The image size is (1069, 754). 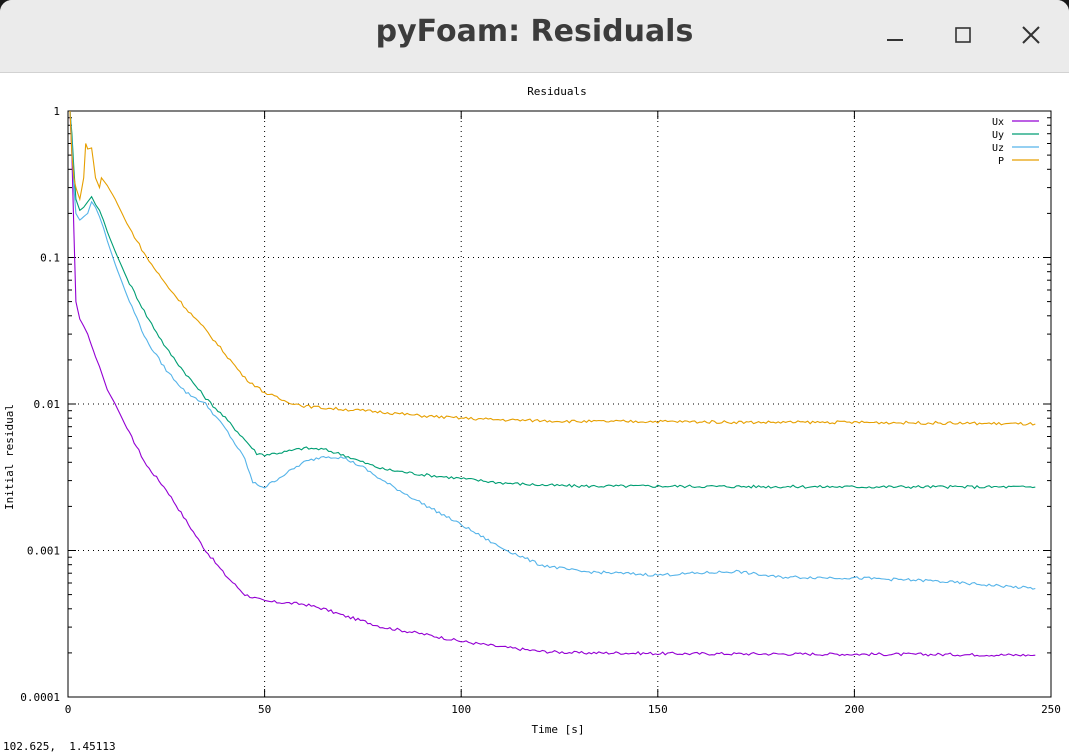 I want to click on maximize-button, so click(x=963, y=35).